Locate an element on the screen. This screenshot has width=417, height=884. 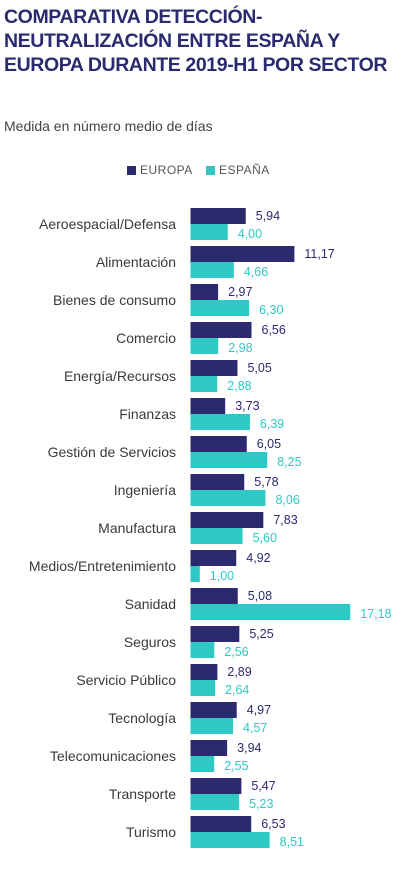
data-label-europa: 4,92 is located at coordinates (258, 558).